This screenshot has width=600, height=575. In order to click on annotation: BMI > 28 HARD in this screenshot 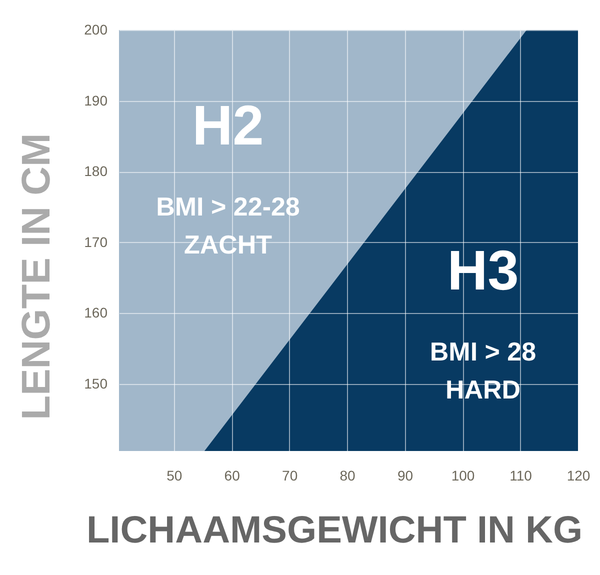, I will do `click(483, 370)`.